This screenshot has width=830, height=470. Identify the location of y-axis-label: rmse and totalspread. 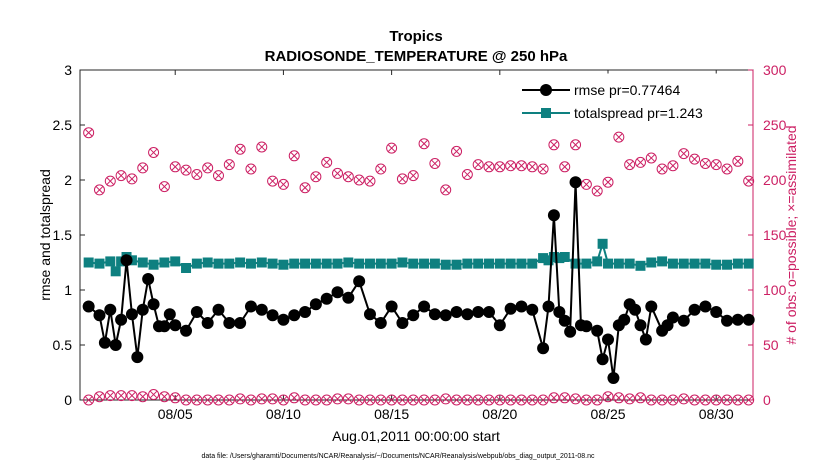
(45, 235).